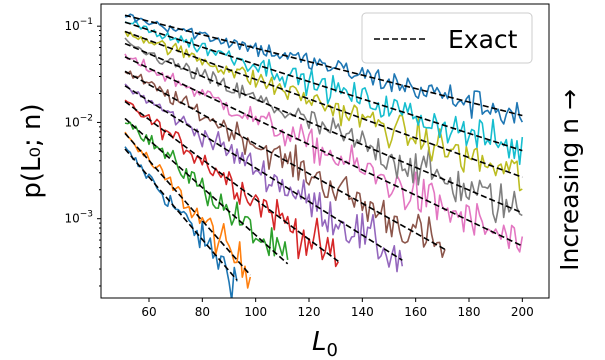  What do you see at coordinates (309, 312) in the screenshot?
I see `x-tick-label: 120` at bounding box center [309, 312].